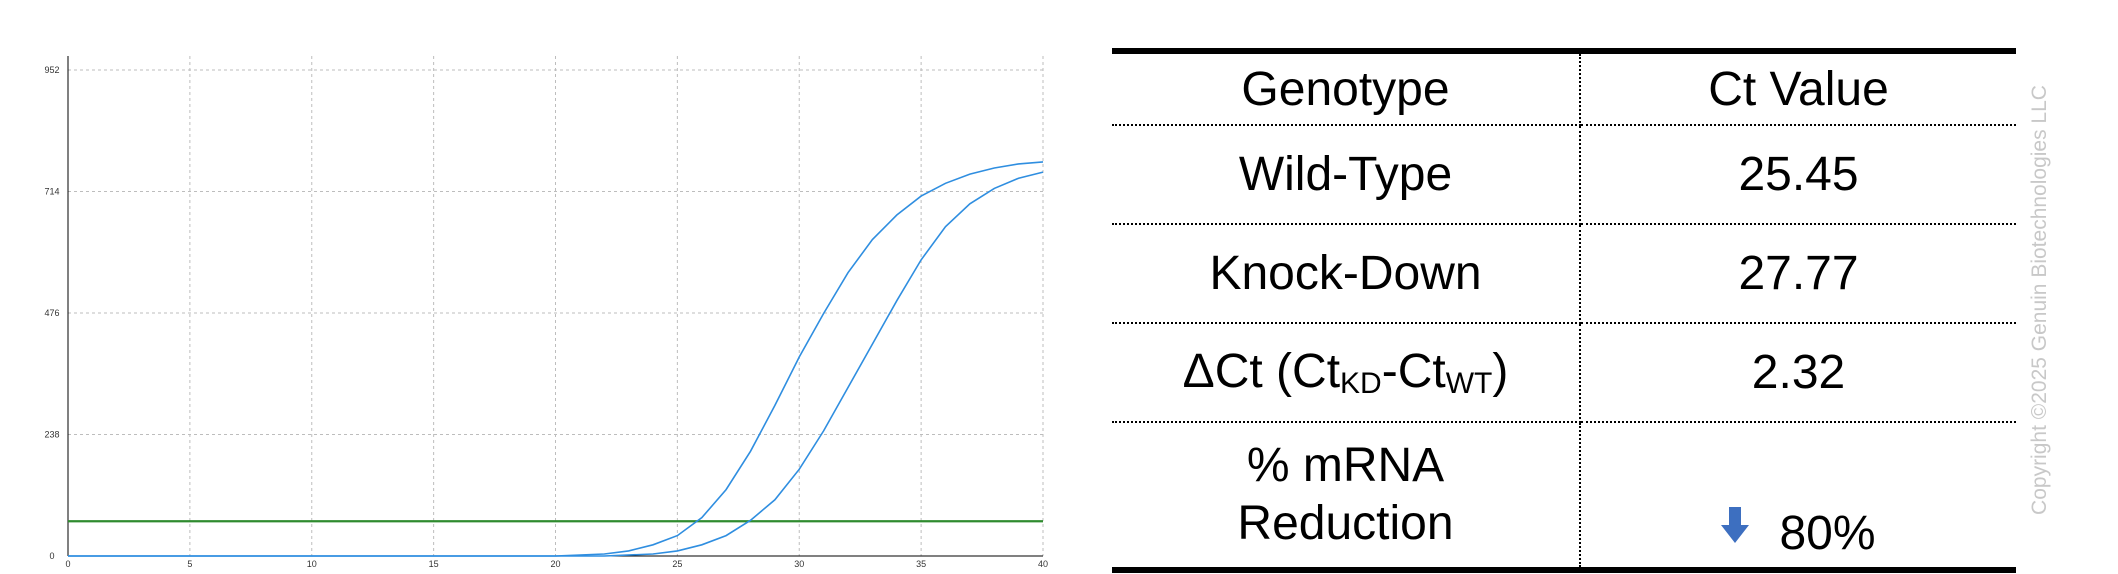 The image size is (2118, 574). What do you see at coordinates (1345, 523) in the screenshot?
I see `reduction-label-line2: Reduction` at bounding box center [1345, 523].